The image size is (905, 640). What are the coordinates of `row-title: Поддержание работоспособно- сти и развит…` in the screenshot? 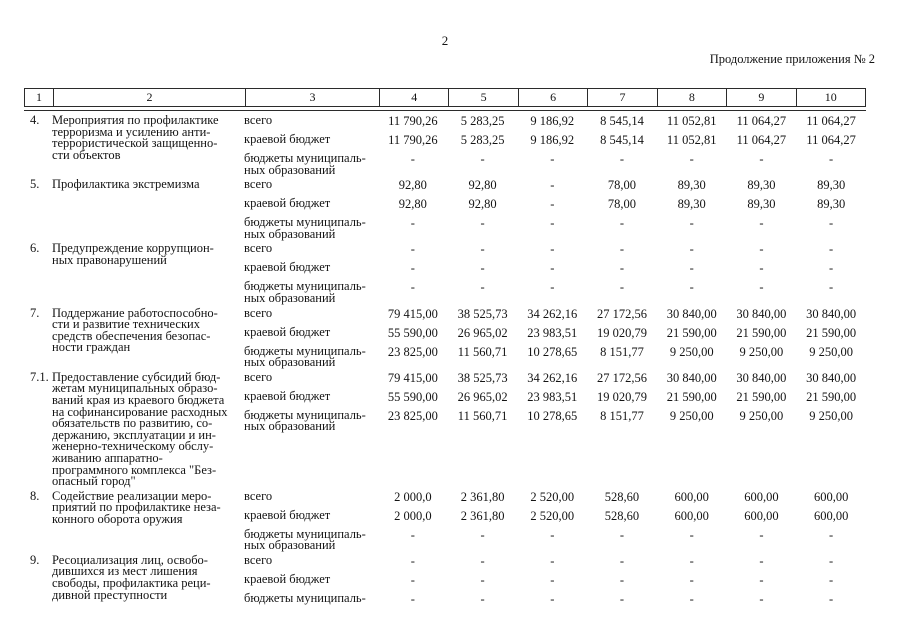 It's located at (135, 330).